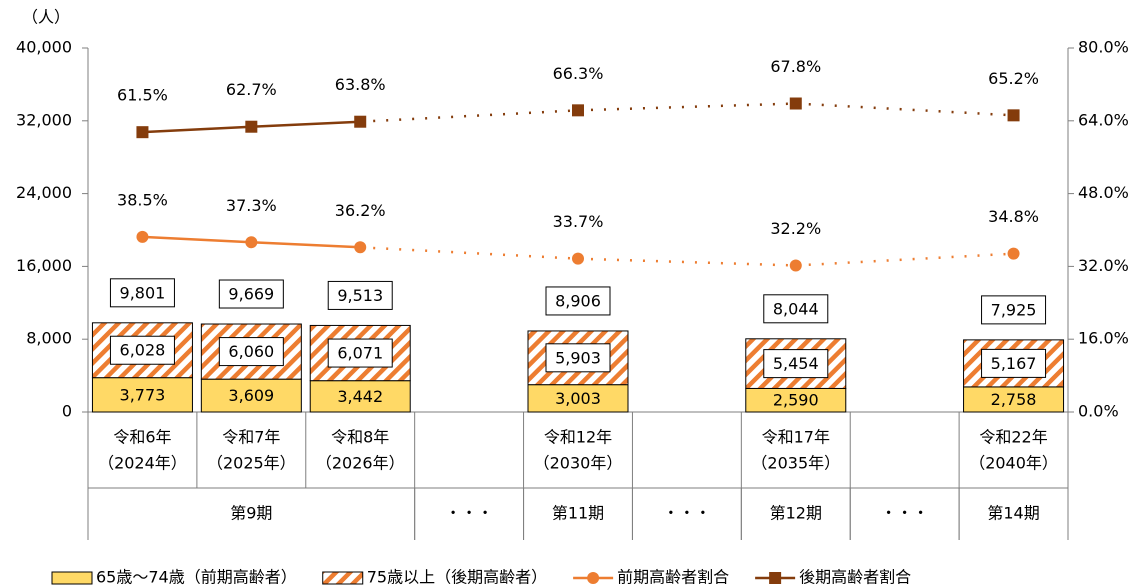 The image size is (1148, 588). What do you see at coordinates (1013, 437) in the screenshot?
I see `x-tick-label: 令和22年` at bounding box center [1013, 437].